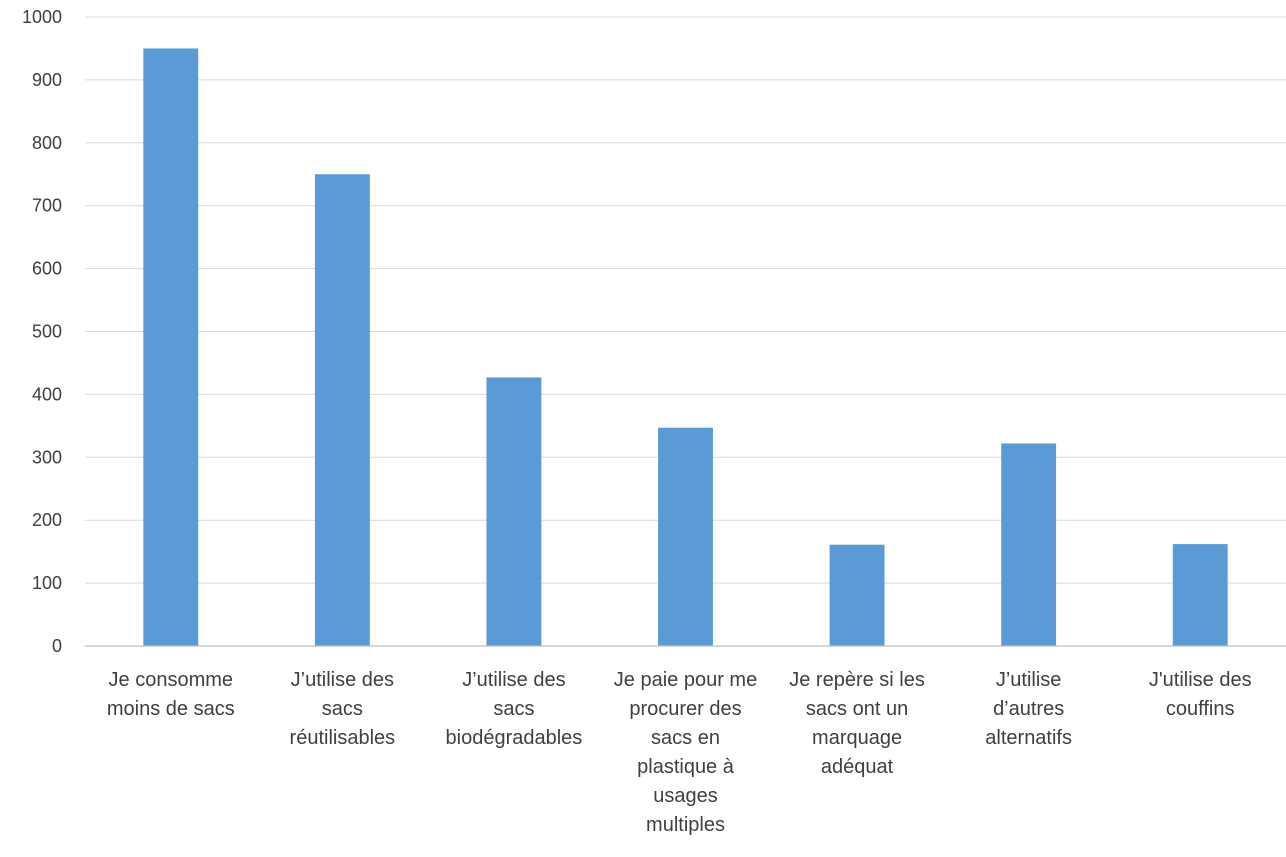 This screenshot has width=1286, height=857. Describe the element at coordinates (1200, 694) in the screenshot. I see `x-tick-label: J'utilise des couffins` at that location.